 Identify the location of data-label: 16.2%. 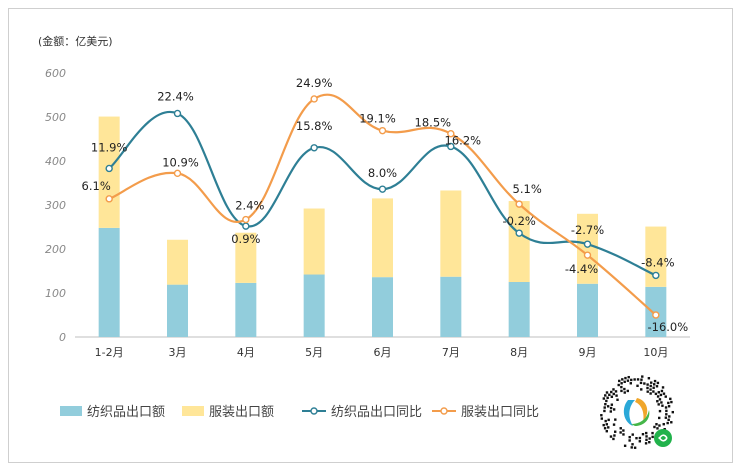
(463, 140).